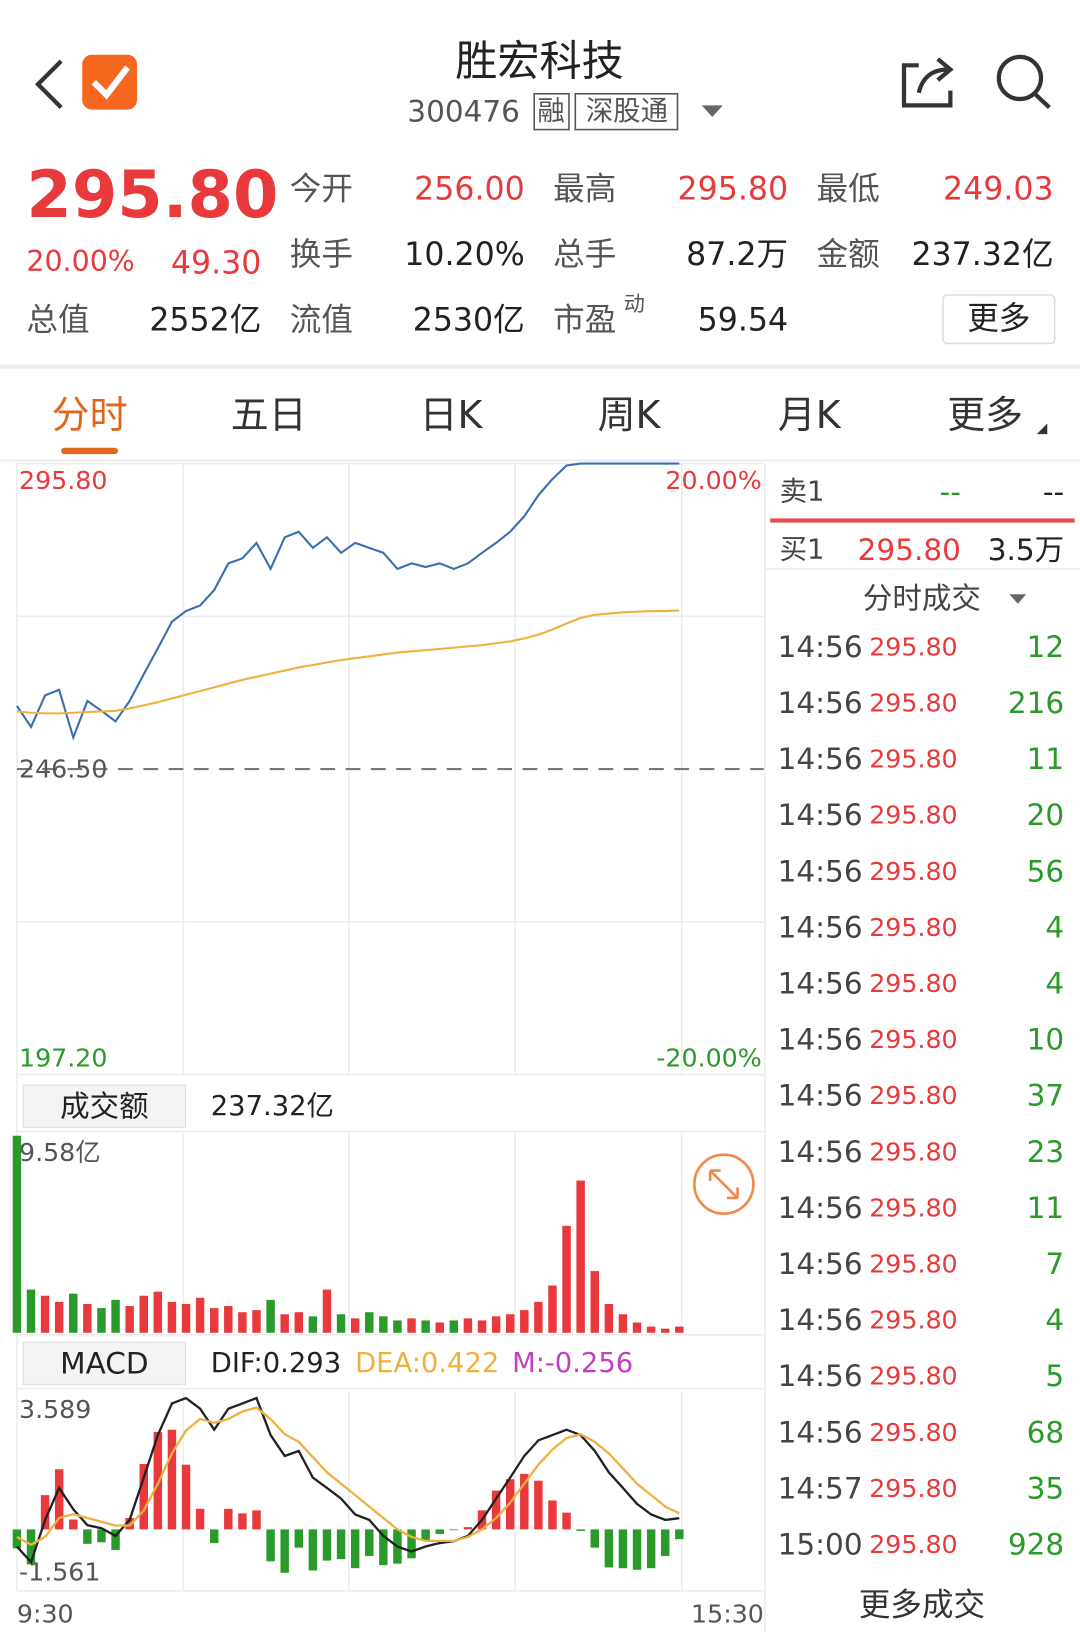 This screenshot has width=1080, height=1652. Describe the element at coordinates (810, 415) in the screenshot. I see `tab: 月K` at that location.